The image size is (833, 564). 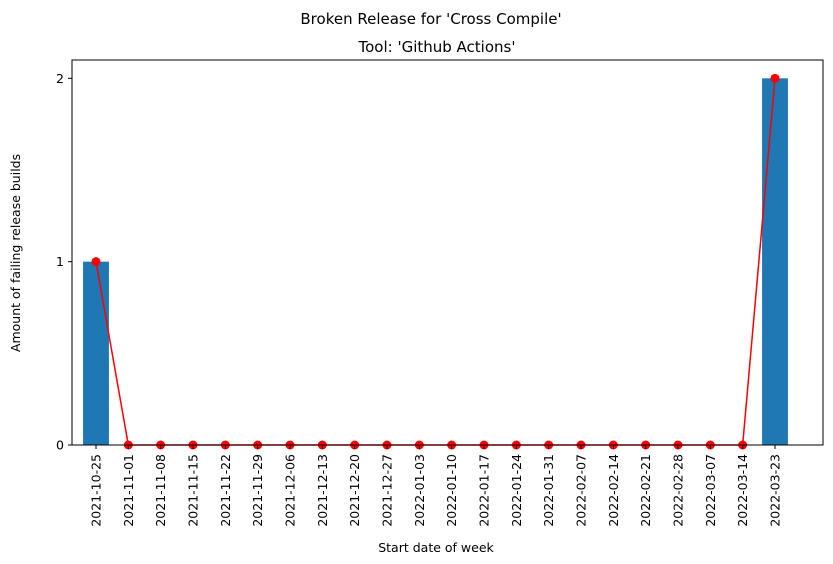 What do you see at coordinates (128, 490) in the screenshot?
I see `x-tick-label: 2021-11-01` at bounding box center [128, 490].